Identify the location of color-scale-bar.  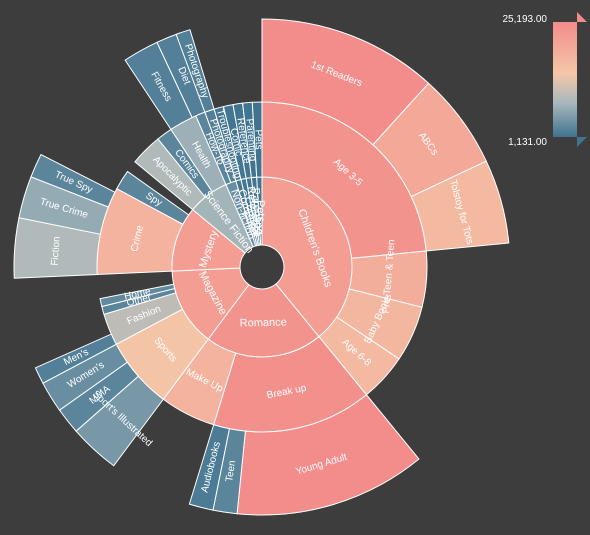
(565, 79).